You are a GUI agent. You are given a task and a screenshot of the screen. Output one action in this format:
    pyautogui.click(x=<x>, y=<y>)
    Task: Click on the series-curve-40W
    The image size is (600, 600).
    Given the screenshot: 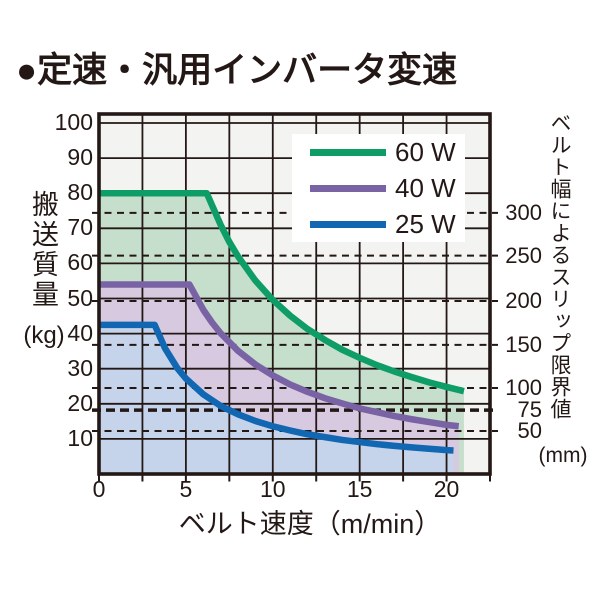 What is the action you would take?
    pyautogui.click(x=279, y=355)
    